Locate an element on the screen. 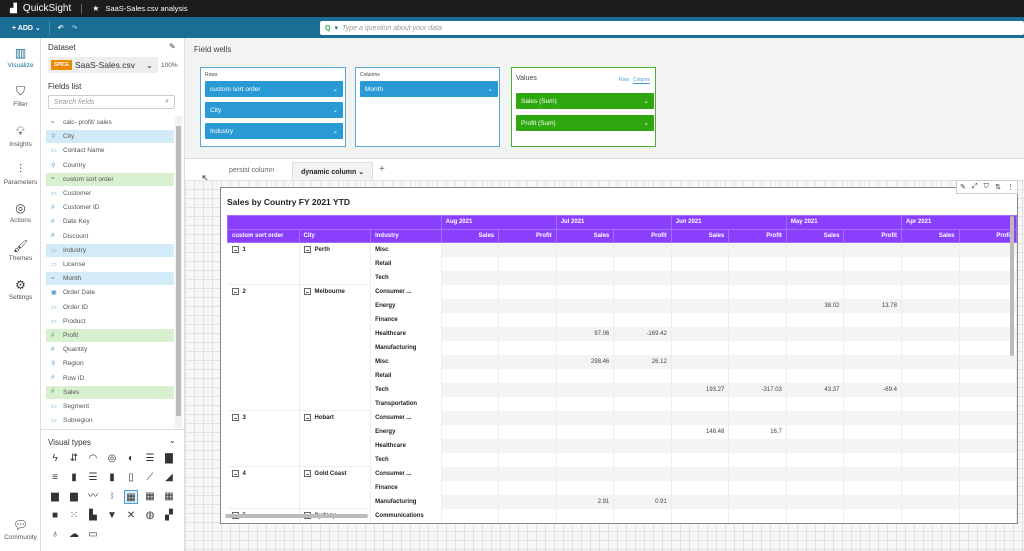 This screenshot has width=1024, height=551. field-well-pill: Sales (Sum) ⌄ is located at coordinates (585, 101).